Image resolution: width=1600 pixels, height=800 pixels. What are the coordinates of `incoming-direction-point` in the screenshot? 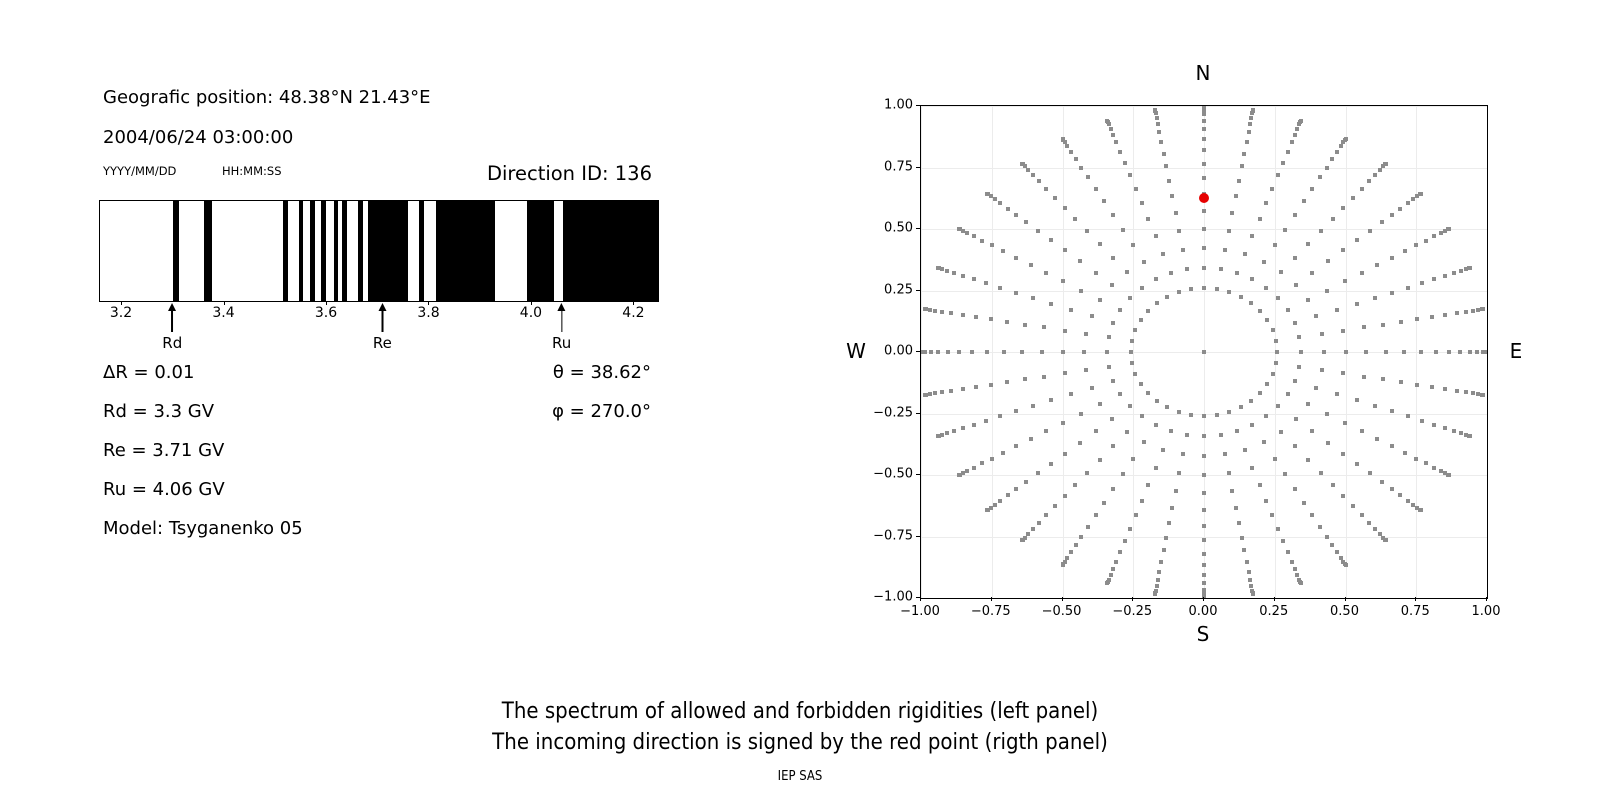 It's located at (1204, 198).